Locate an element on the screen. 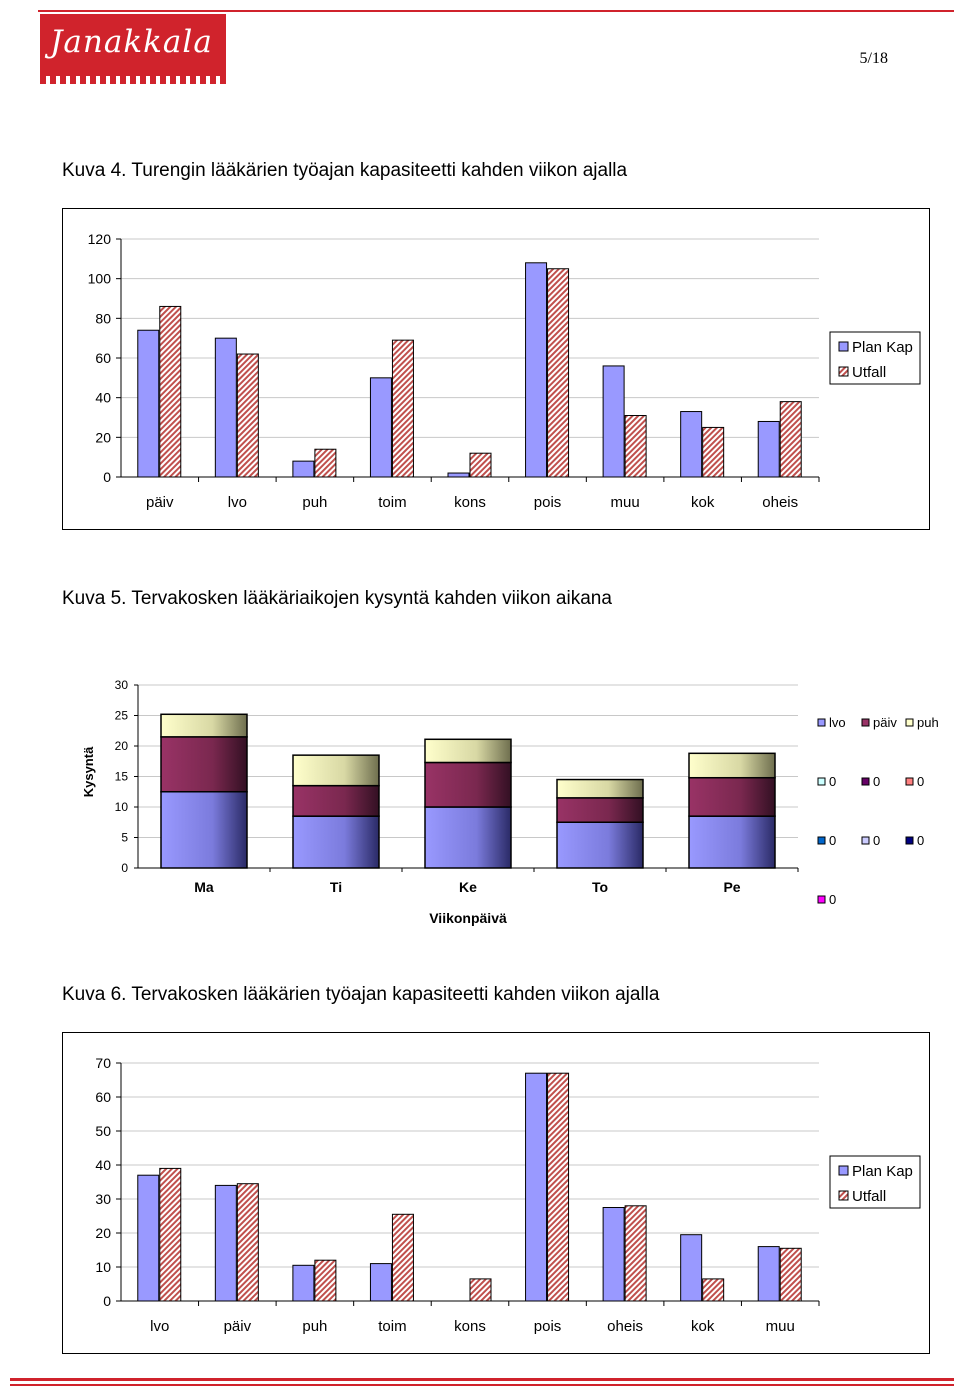 This screenshot has height=1388, width=960. y-tick-label: 5 is located at coordinates (124, 838).